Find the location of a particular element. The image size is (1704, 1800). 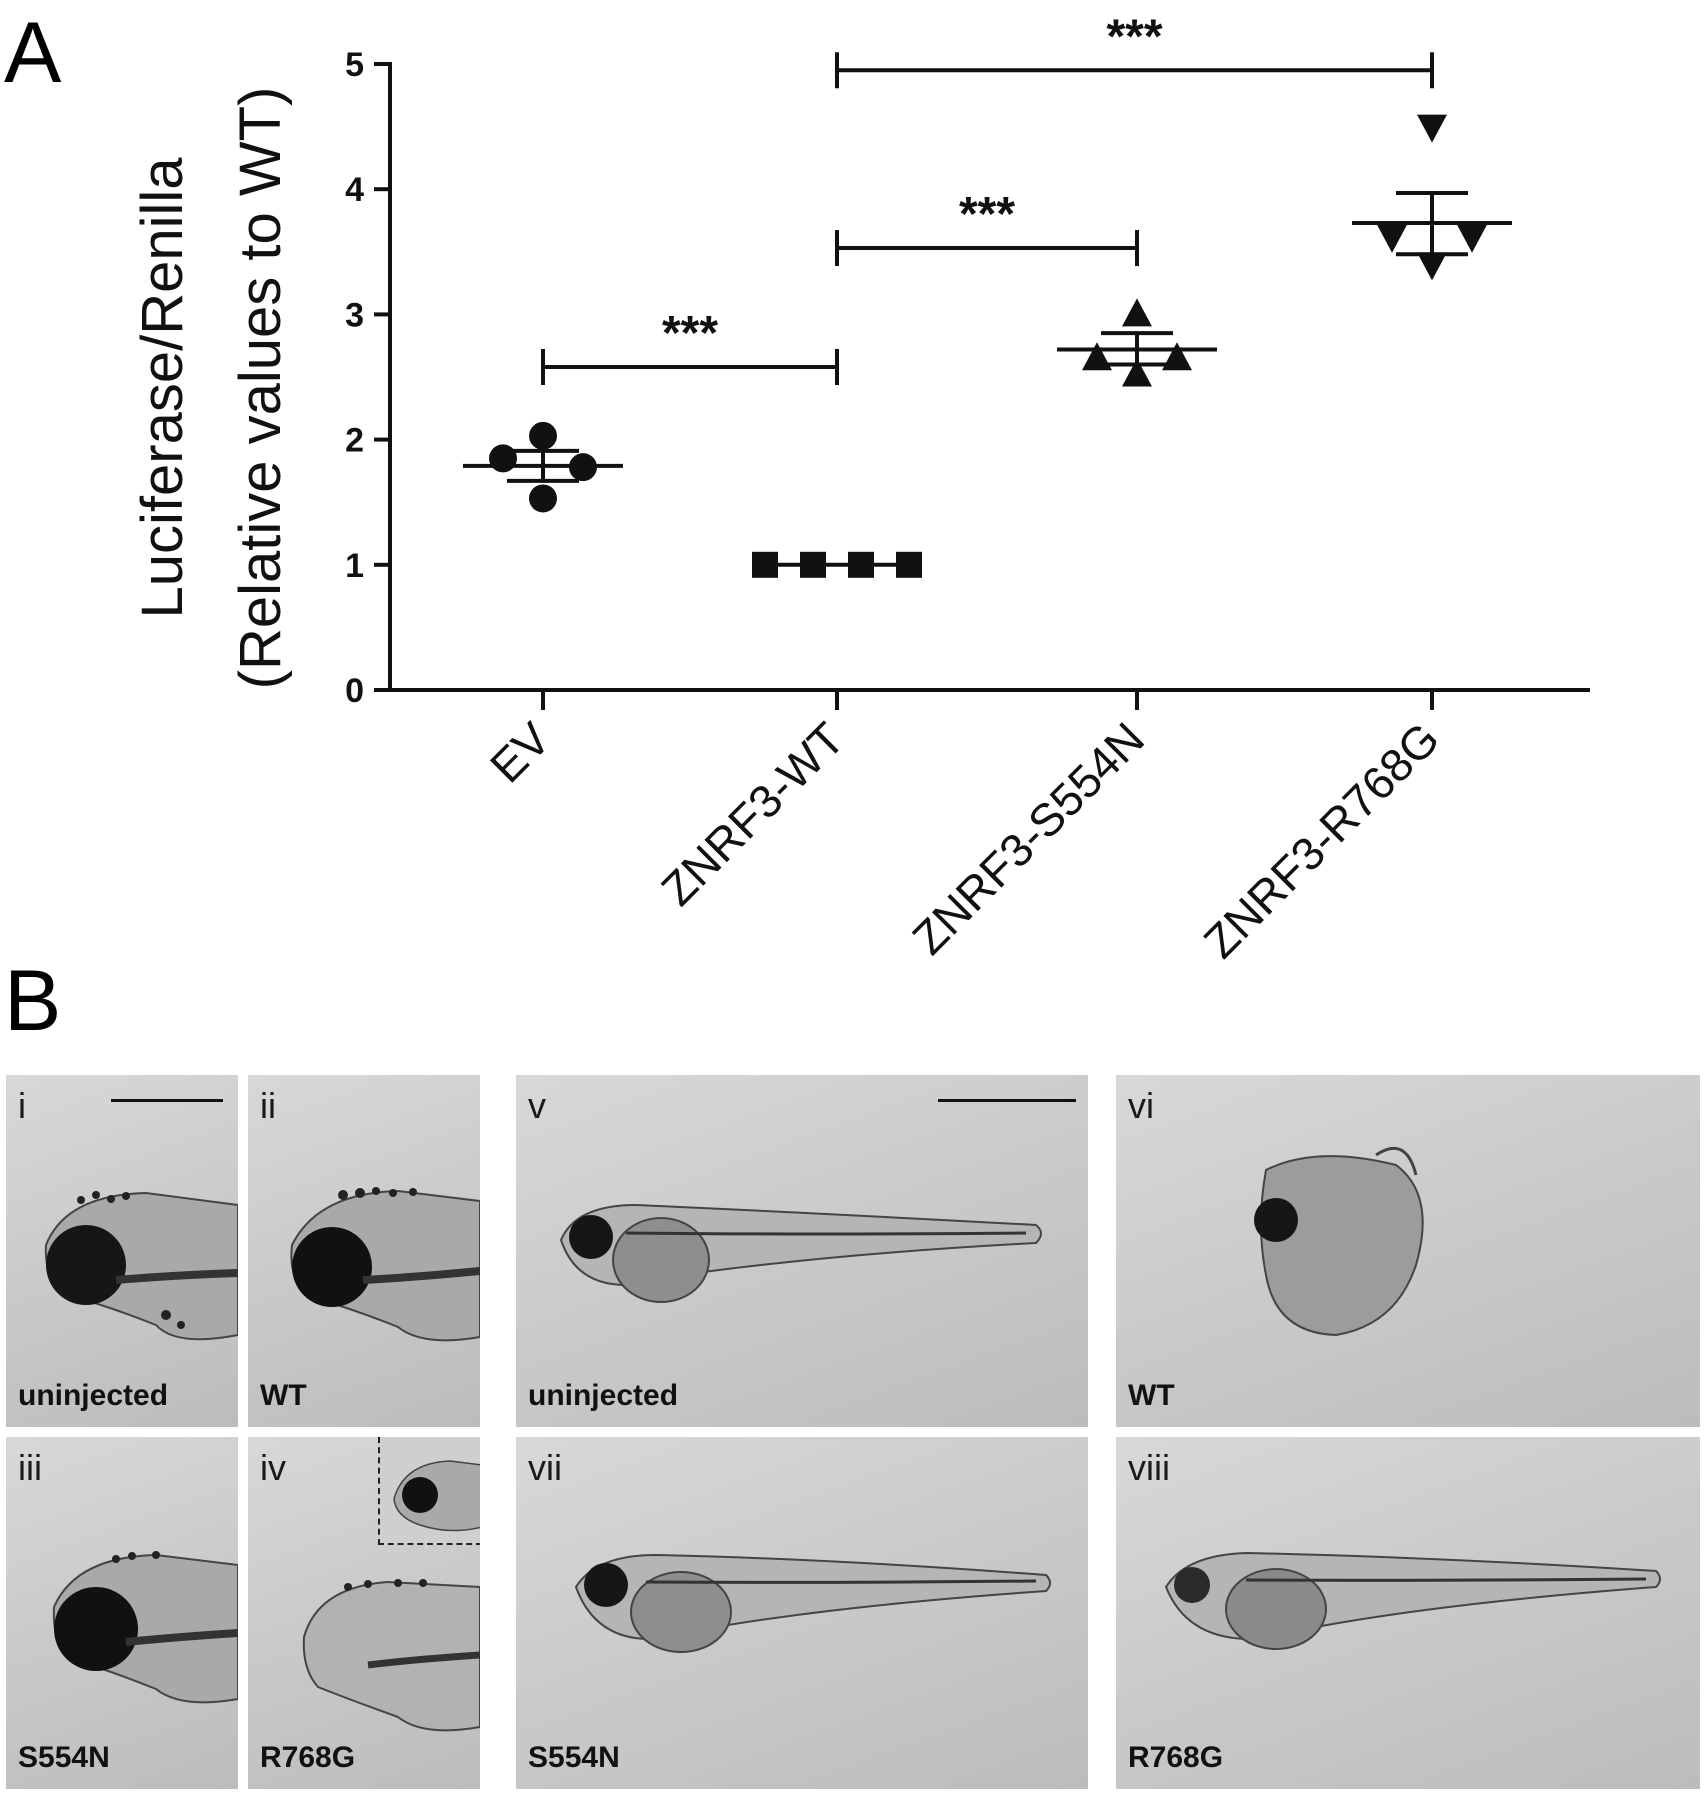

x-tick-label: ZNRF3-WT is located at coordinates (752, 813).